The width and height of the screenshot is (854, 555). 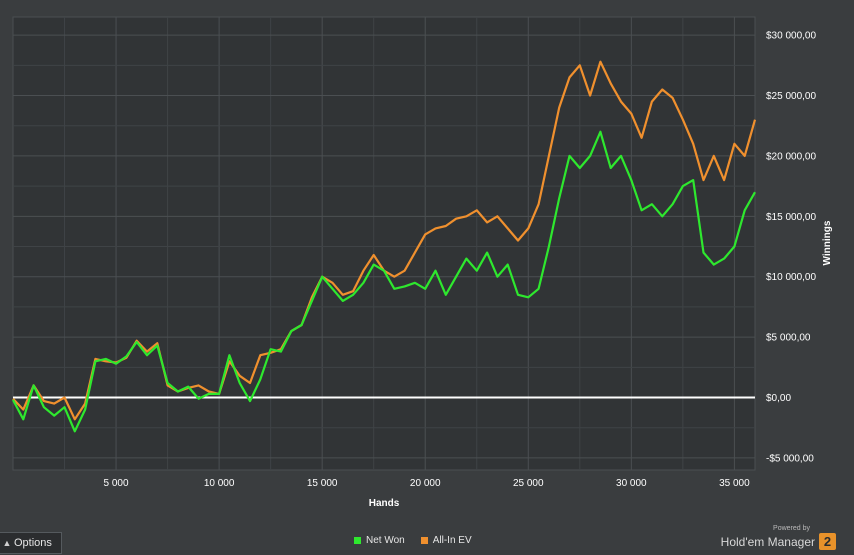 What do you see at coordinates (424, 540) in the screenshot?
I see `legend-swatch-all-in-ev` at bounding box center [424, 540].